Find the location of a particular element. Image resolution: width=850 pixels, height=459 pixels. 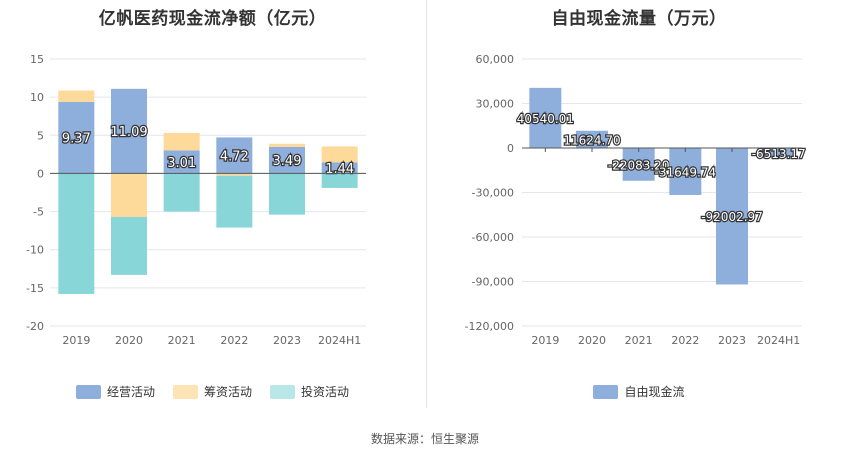

data-label: 3.01 is located at coordinates (181, 163).